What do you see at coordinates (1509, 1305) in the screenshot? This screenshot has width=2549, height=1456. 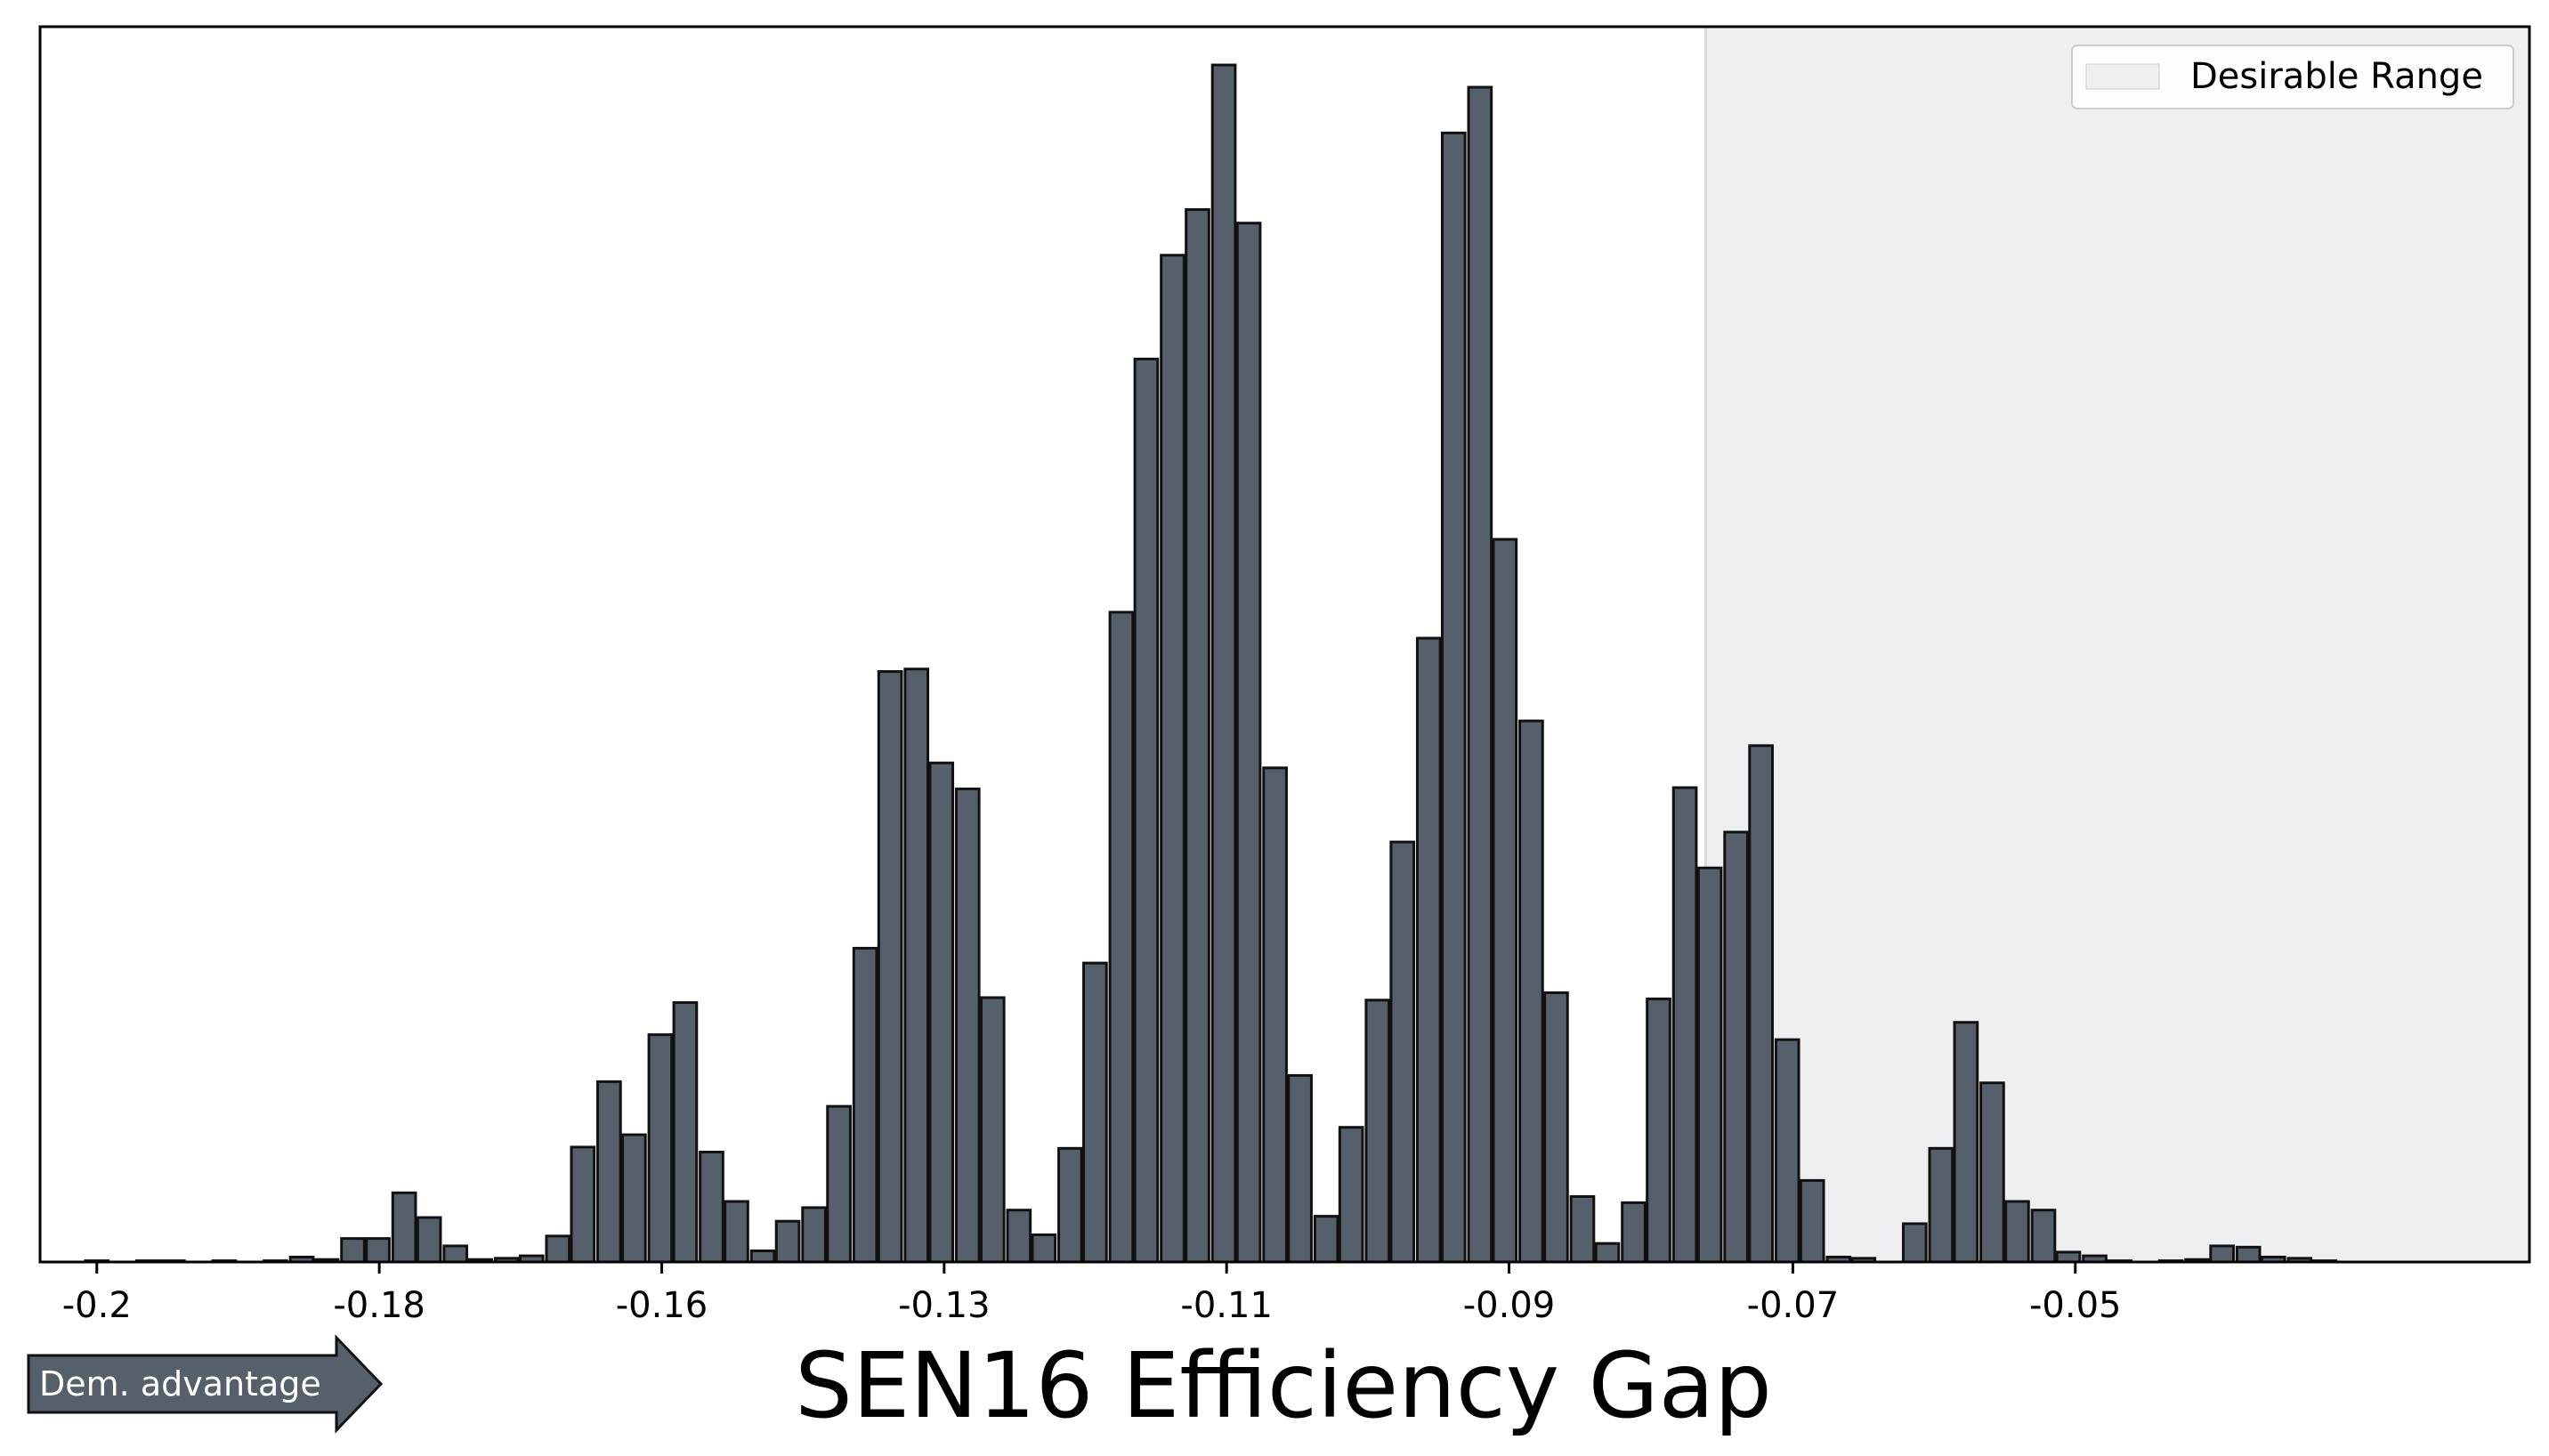 I see `x-tick-label: -0.09` at bounding box center [1509, 1305].